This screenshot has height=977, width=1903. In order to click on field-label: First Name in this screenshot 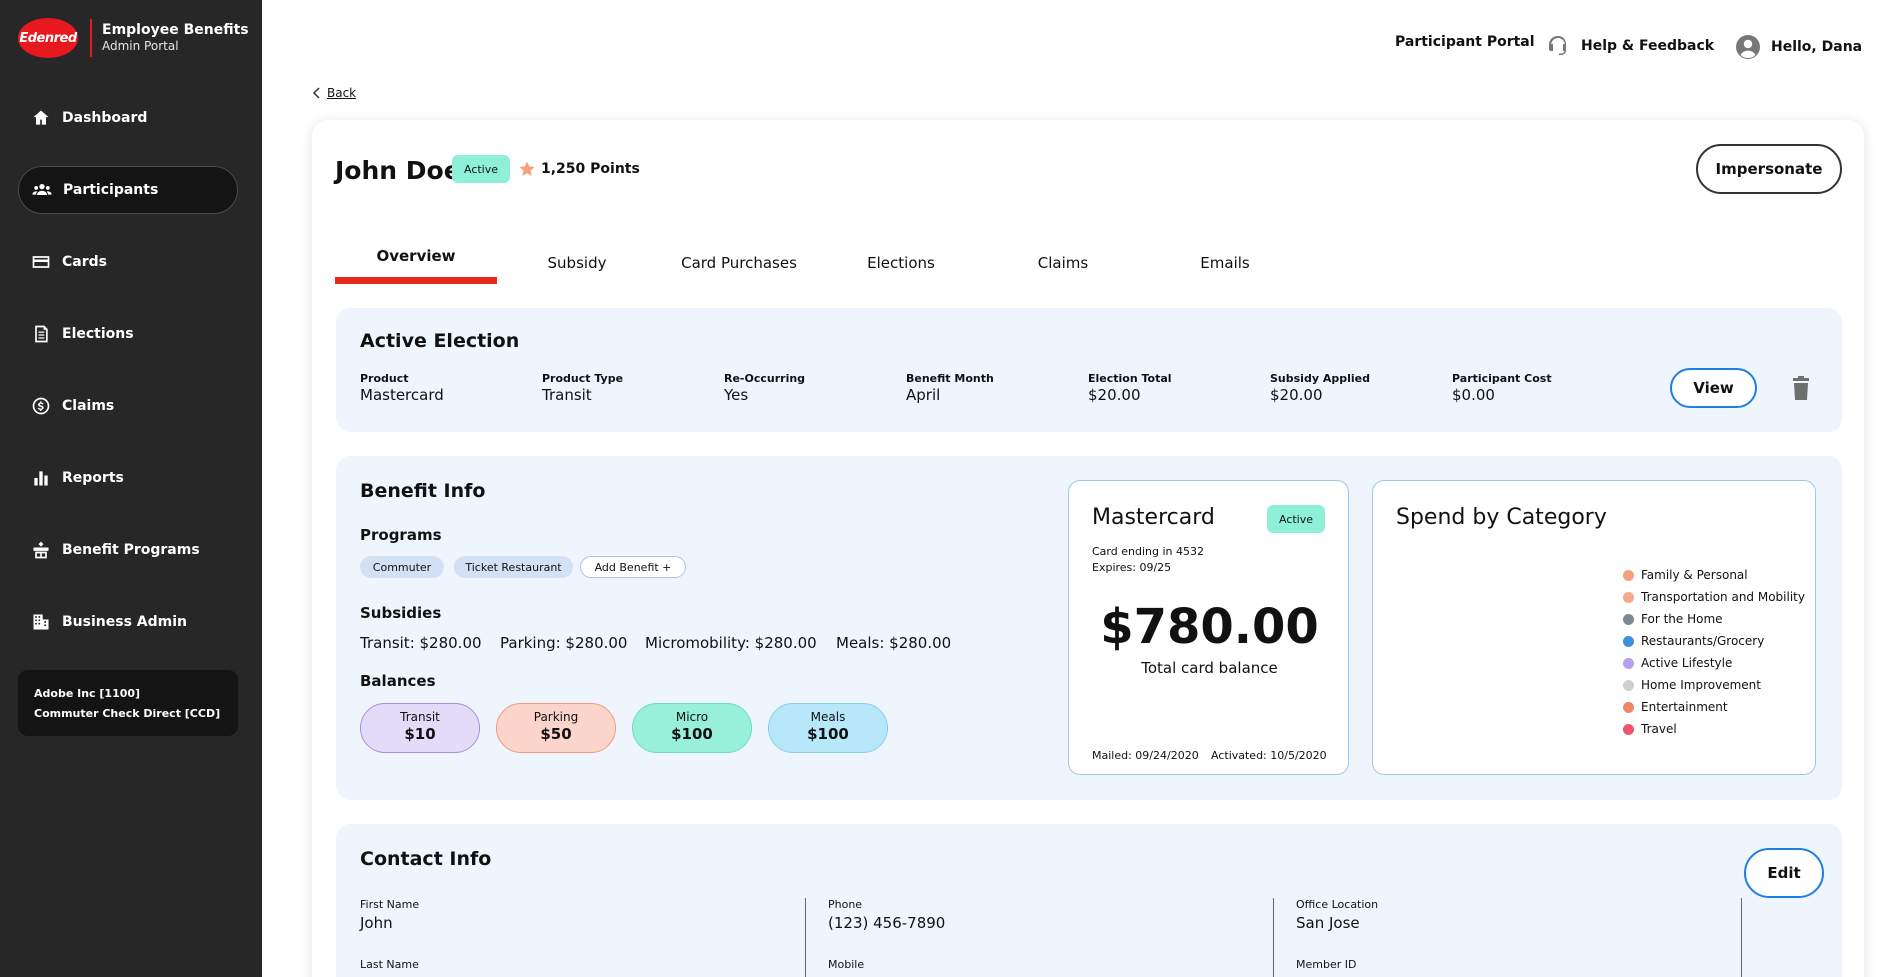, I will do `click(390, 904)`.